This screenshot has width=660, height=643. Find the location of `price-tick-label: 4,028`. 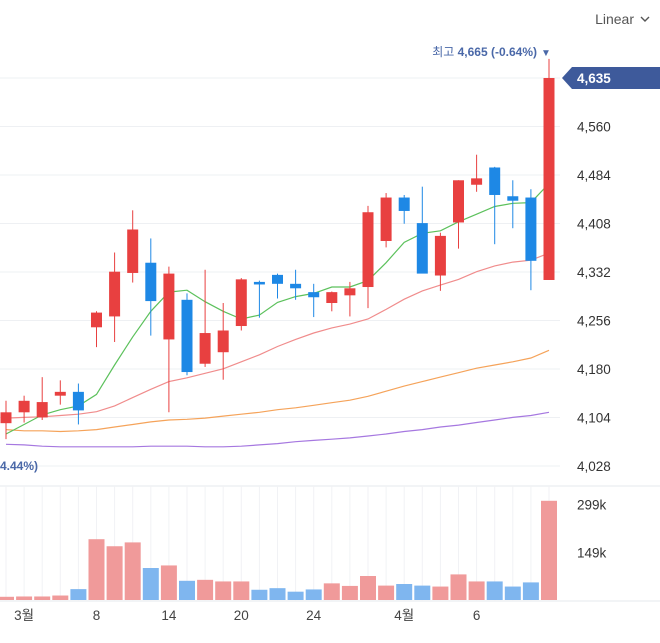

price-tick-label: 4,028 is located at coordinates (594, 466).